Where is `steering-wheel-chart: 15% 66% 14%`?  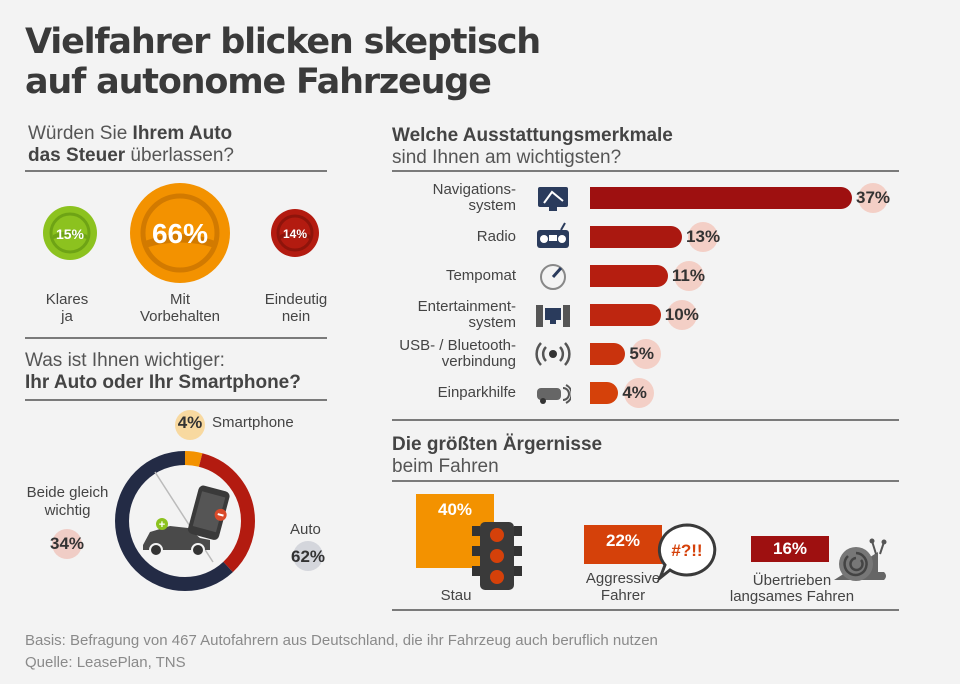
steering-wheel-chart: 15% 66% 14% is located at coordinates (181, 233).